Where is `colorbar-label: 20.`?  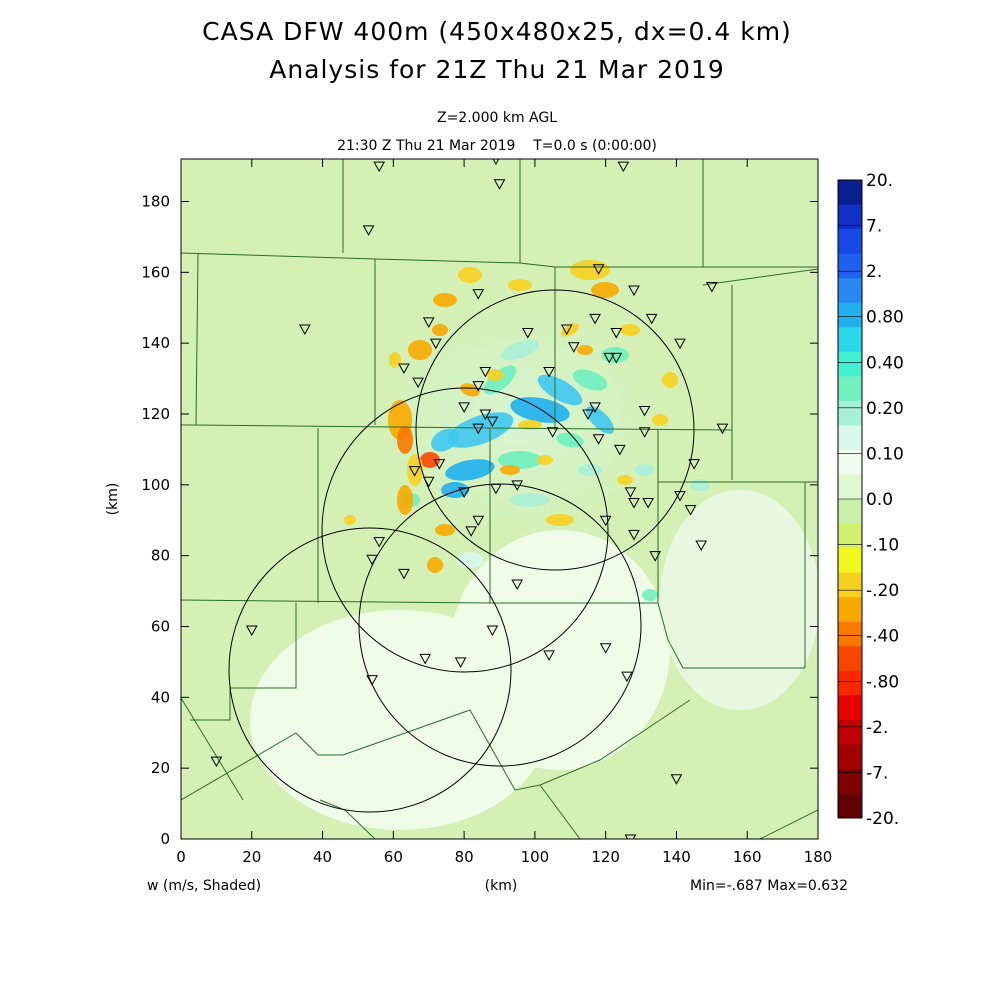 colorbar-label: 20. is located at coordinates (879, 181).